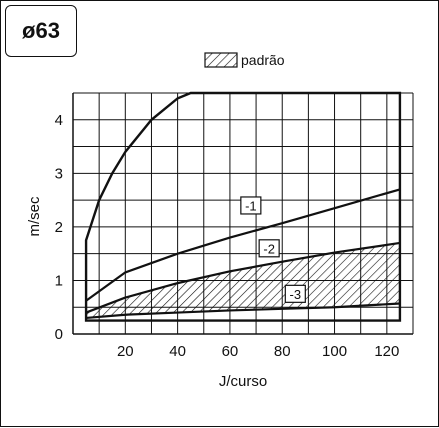 This screenshot has height=428, width=439. What do you see at coordinates (221, 60) in the screenshot?
I see `legend-swatch` at bounding box center [221, 60].